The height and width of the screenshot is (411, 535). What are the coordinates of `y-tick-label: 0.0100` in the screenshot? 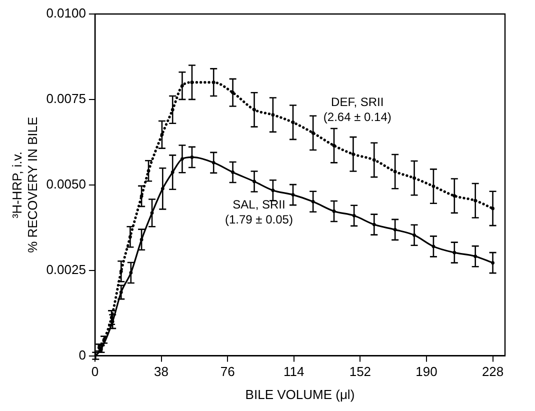 It's located at (66, 13).